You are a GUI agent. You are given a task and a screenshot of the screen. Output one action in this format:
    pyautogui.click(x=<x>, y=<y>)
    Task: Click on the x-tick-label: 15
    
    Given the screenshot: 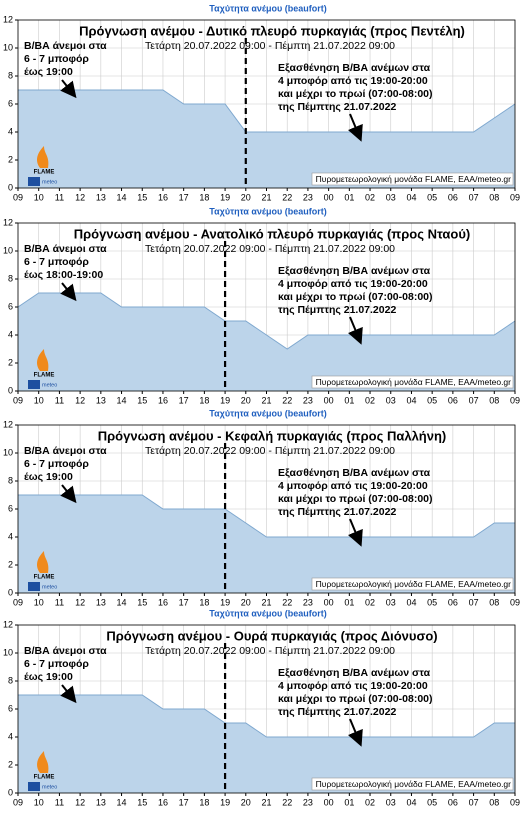 What is the action you would take?
    pyautogui.click(x=142, y=602)
    